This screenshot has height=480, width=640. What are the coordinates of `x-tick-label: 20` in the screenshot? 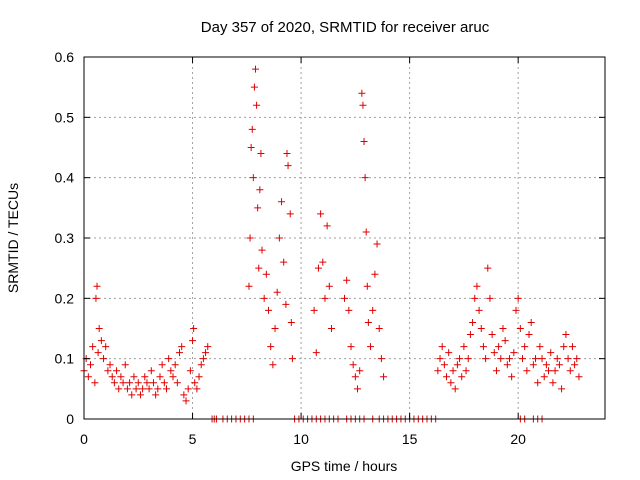 It's located at (518, 439).